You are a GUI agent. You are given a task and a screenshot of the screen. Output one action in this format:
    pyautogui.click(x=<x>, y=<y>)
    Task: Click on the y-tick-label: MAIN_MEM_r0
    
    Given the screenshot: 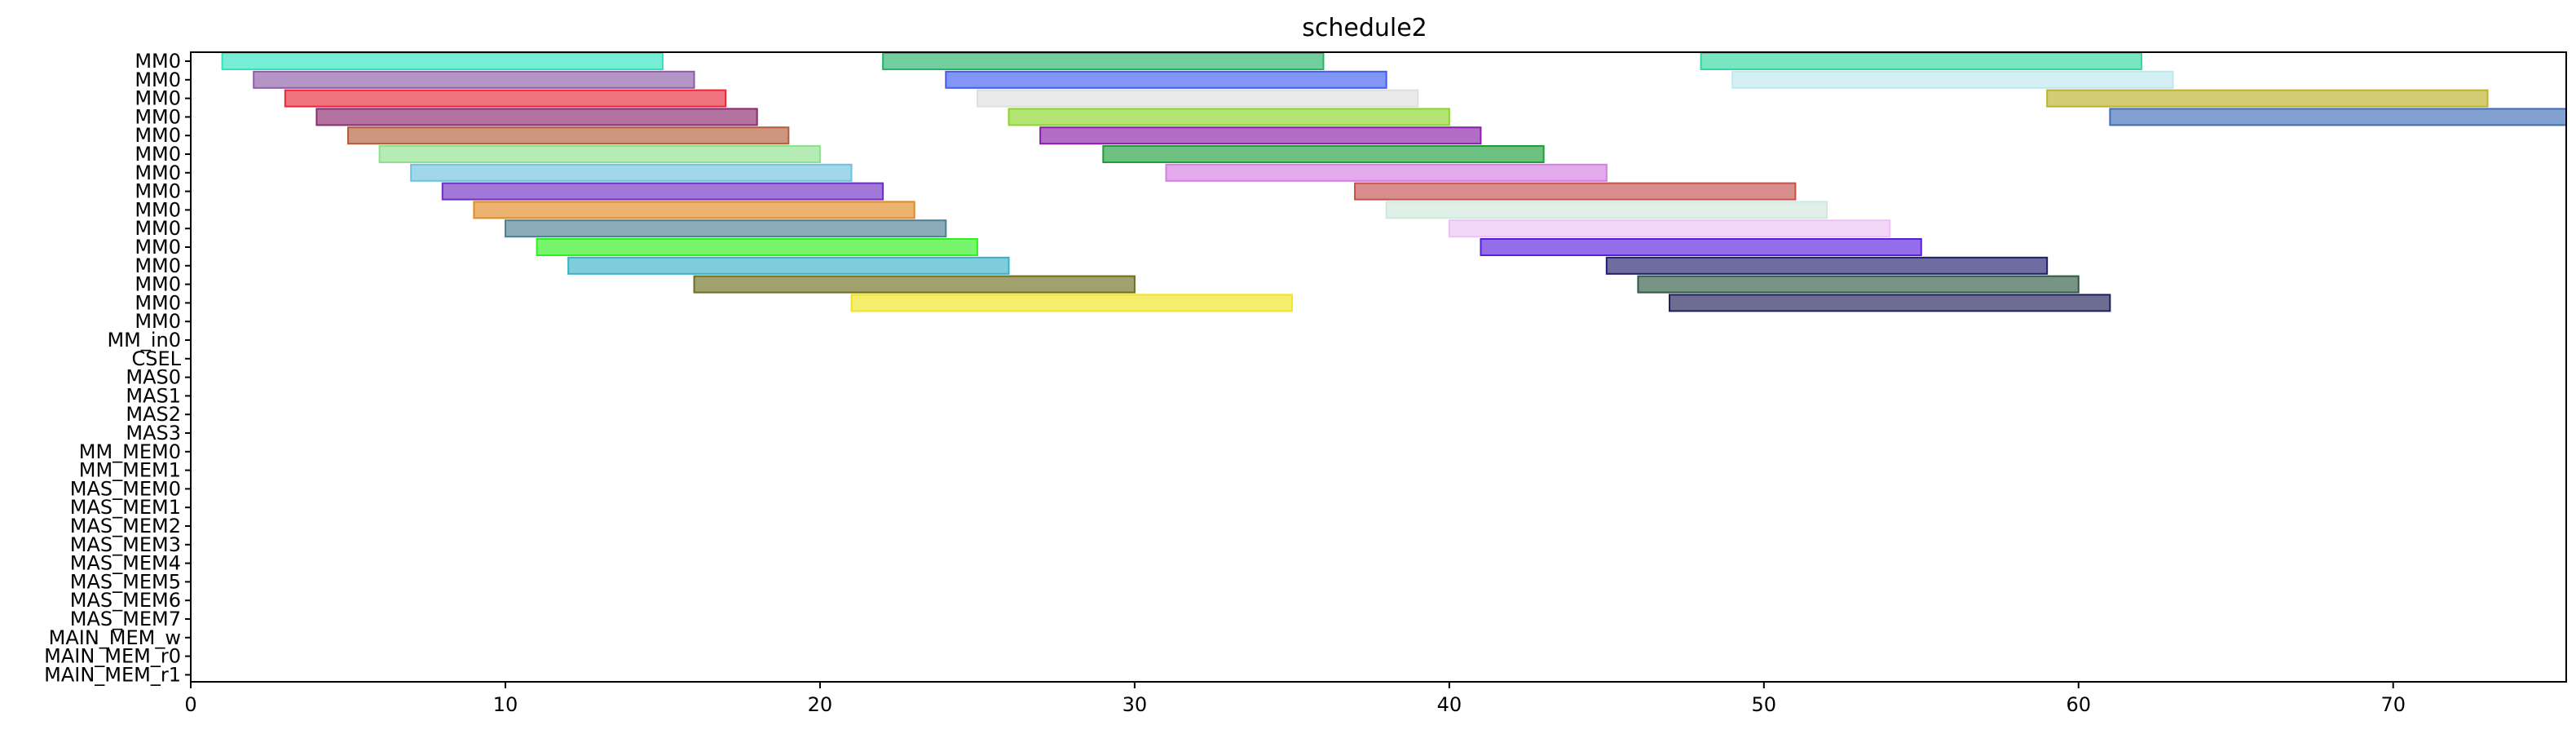 What is the action you would take?
    pyautogui.click(x=112, y=656)
    